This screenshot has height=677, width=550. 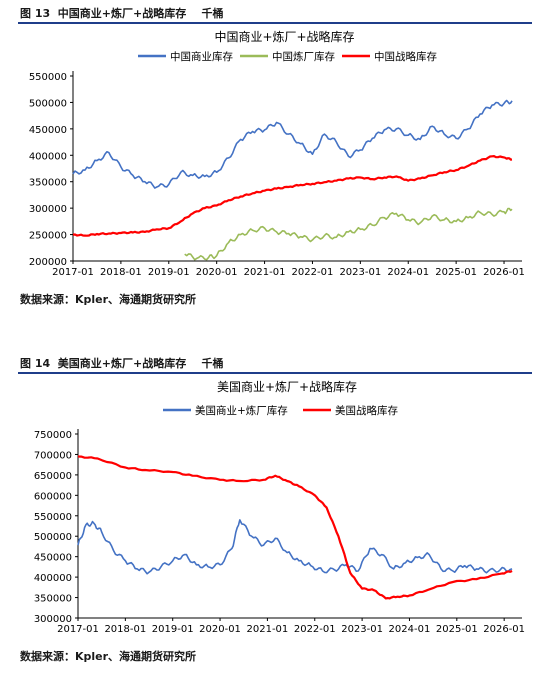 I want to click on figure-13-caption-bar: 图 13 中国商业+炼厂+战略库存 千桶, so click(x=275, y=13).